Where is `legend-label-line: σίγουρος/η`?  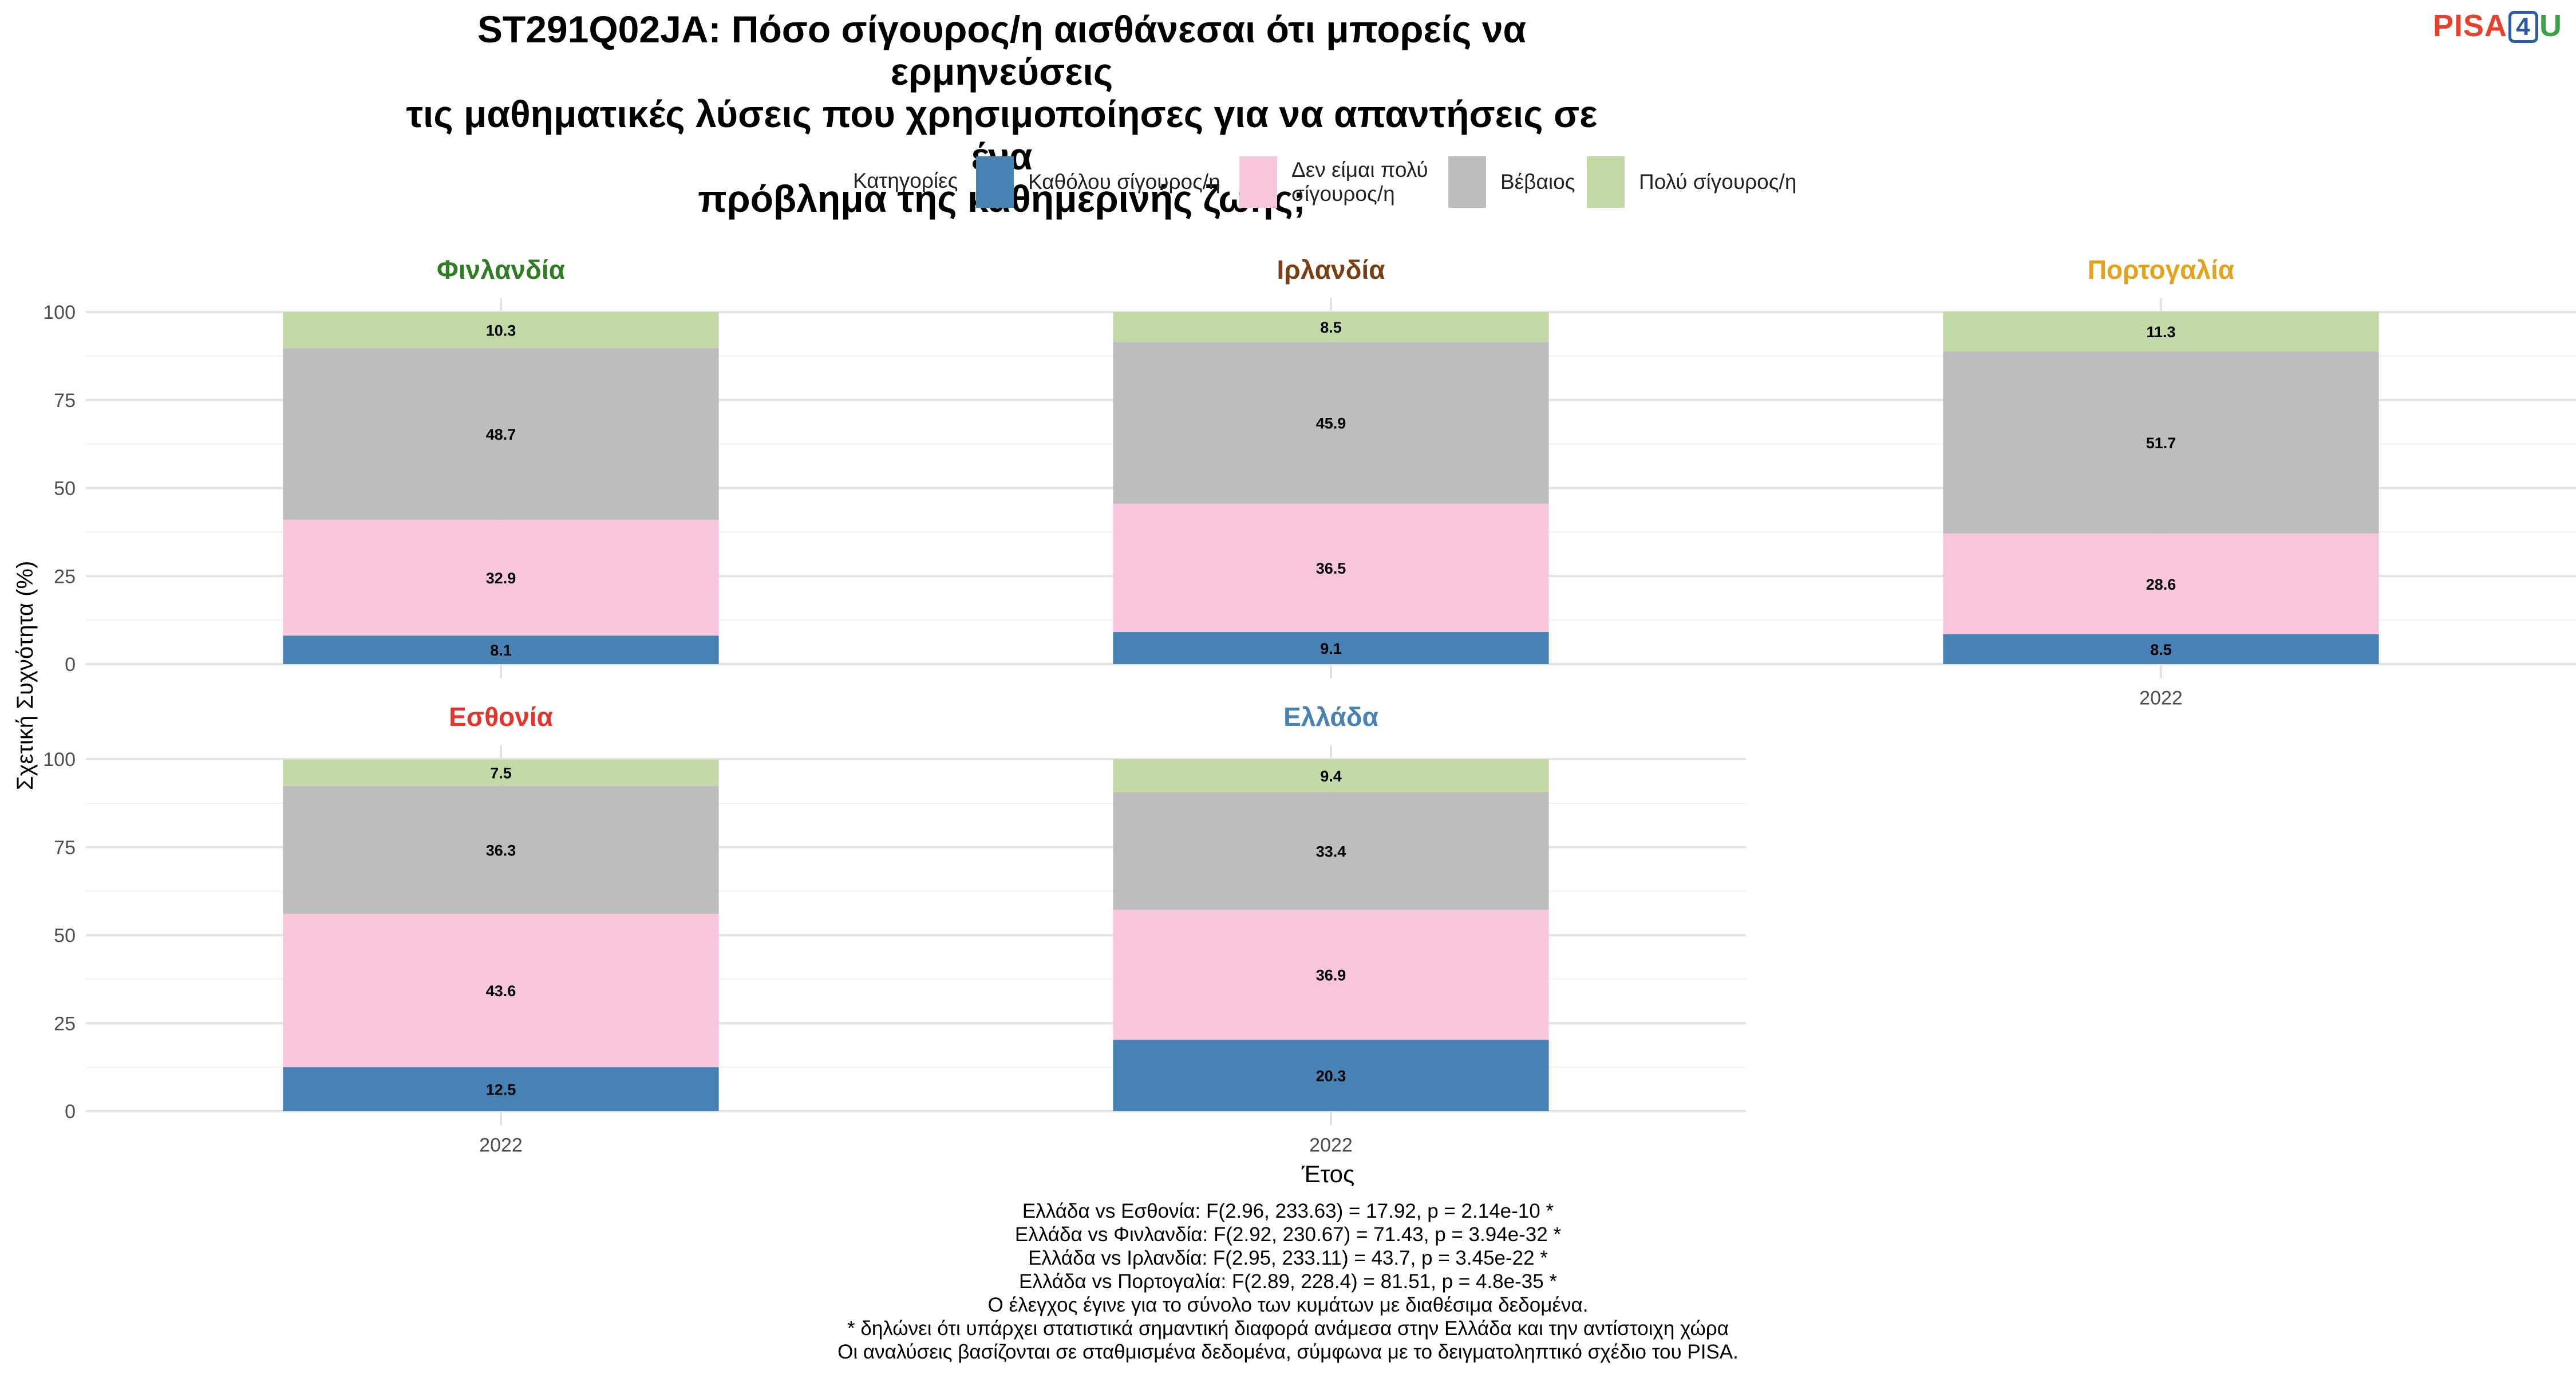
legend-label-line: σίγουρος/η is located at coordinates (1343, 194).